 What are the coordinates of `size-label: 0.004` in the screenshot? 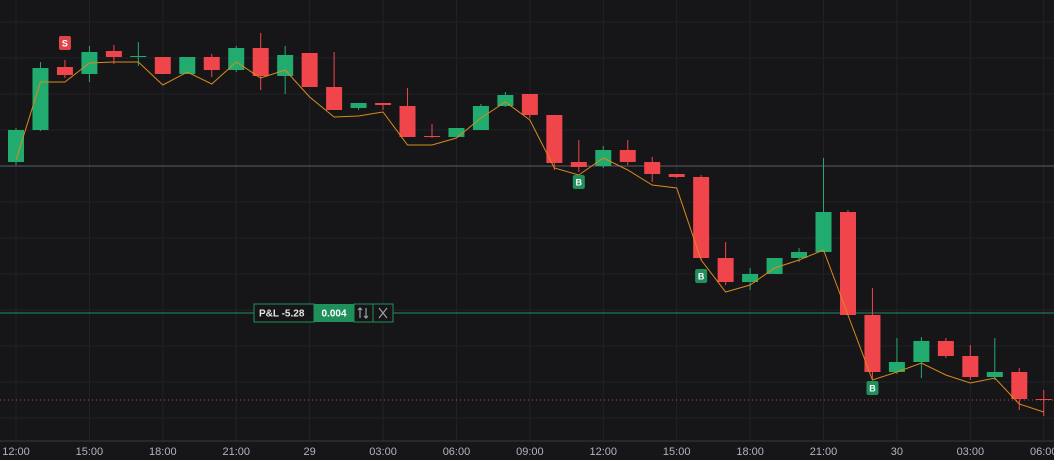 It's located at (333, 314).